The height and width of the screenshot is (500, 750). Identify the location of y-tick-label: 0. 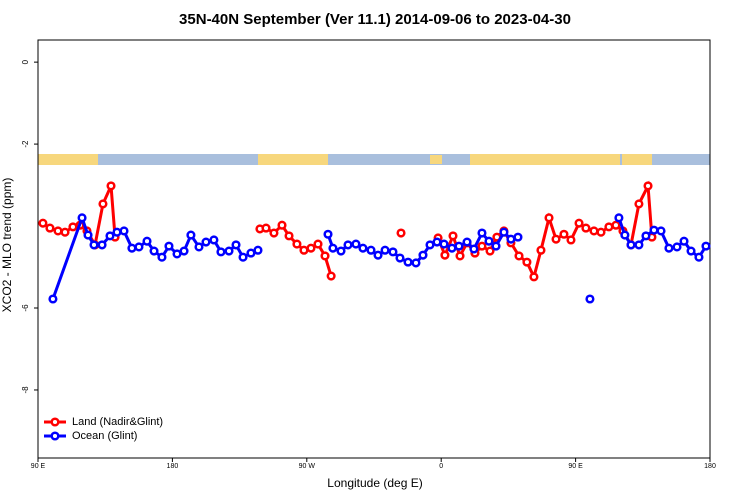
(25, 61).